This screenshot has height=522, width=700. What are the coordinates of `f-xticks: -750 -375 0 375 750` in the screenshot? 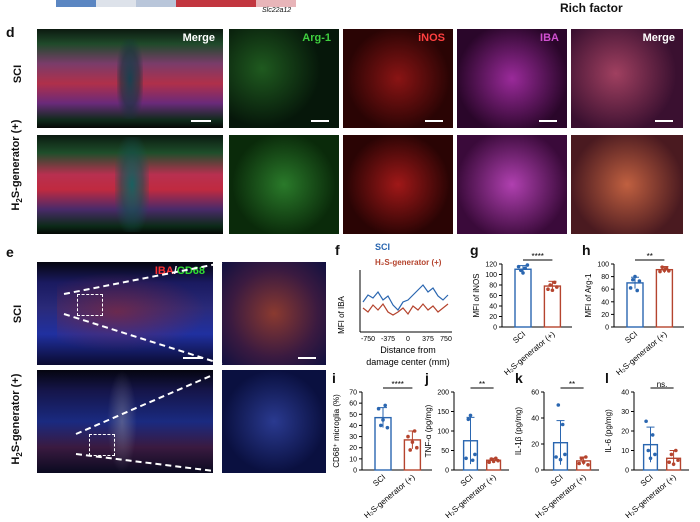 It's located at (406, 339).